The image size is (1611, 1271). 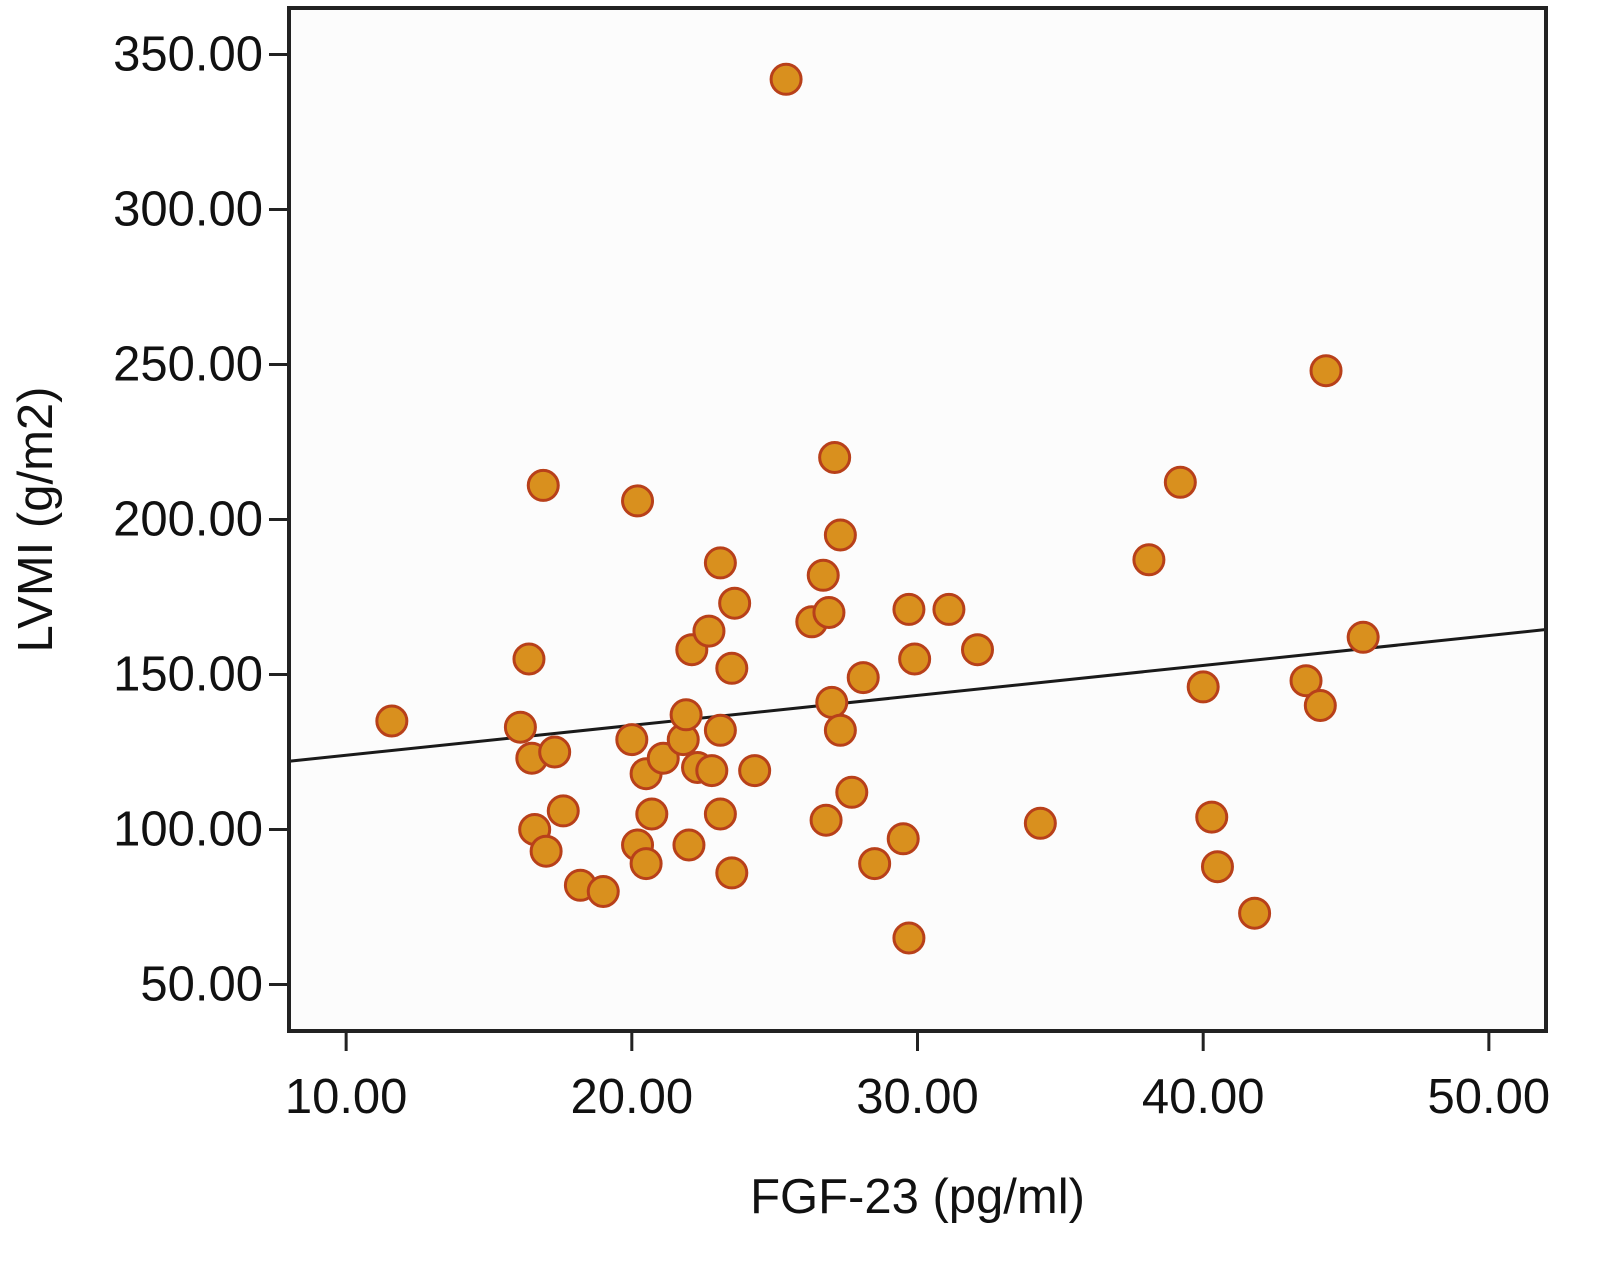 What do you see at coordinates (917, 1197) in the screenshot?
I see `x-axis-title: FGF-23 (pg/ml)` at bounding box center [917, 1197].